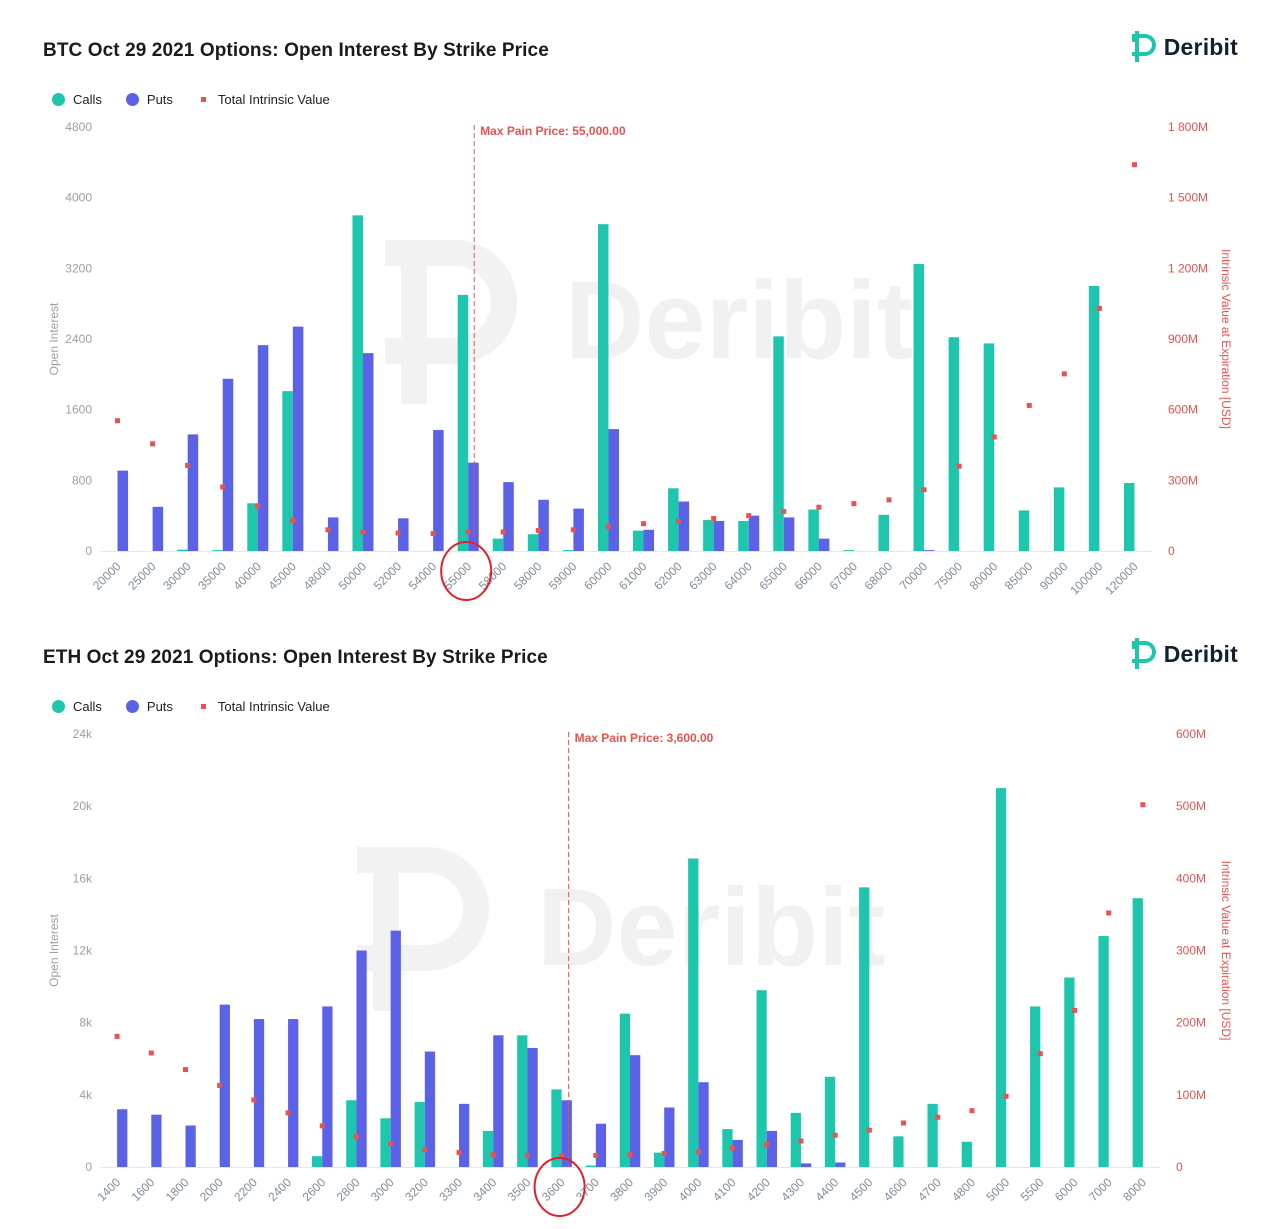 This screenshot has width=1280, height=1229. I want to click on puts-swatch, so click(132, 99).